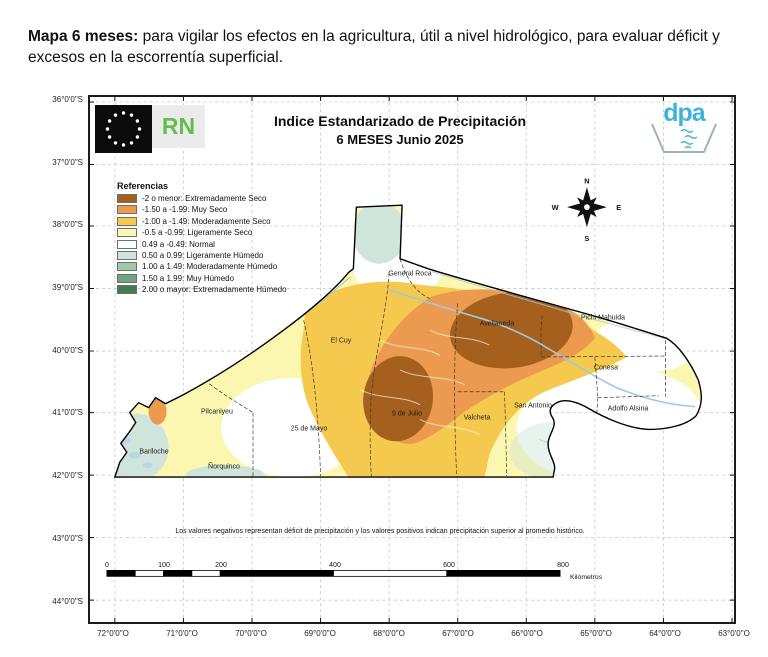 The image size is (768, 657). What do you see at coordinates (67, 99) in the screenshot?
I see `y-axis-label: 36°0'0"S` at bounding box center [67, 99].